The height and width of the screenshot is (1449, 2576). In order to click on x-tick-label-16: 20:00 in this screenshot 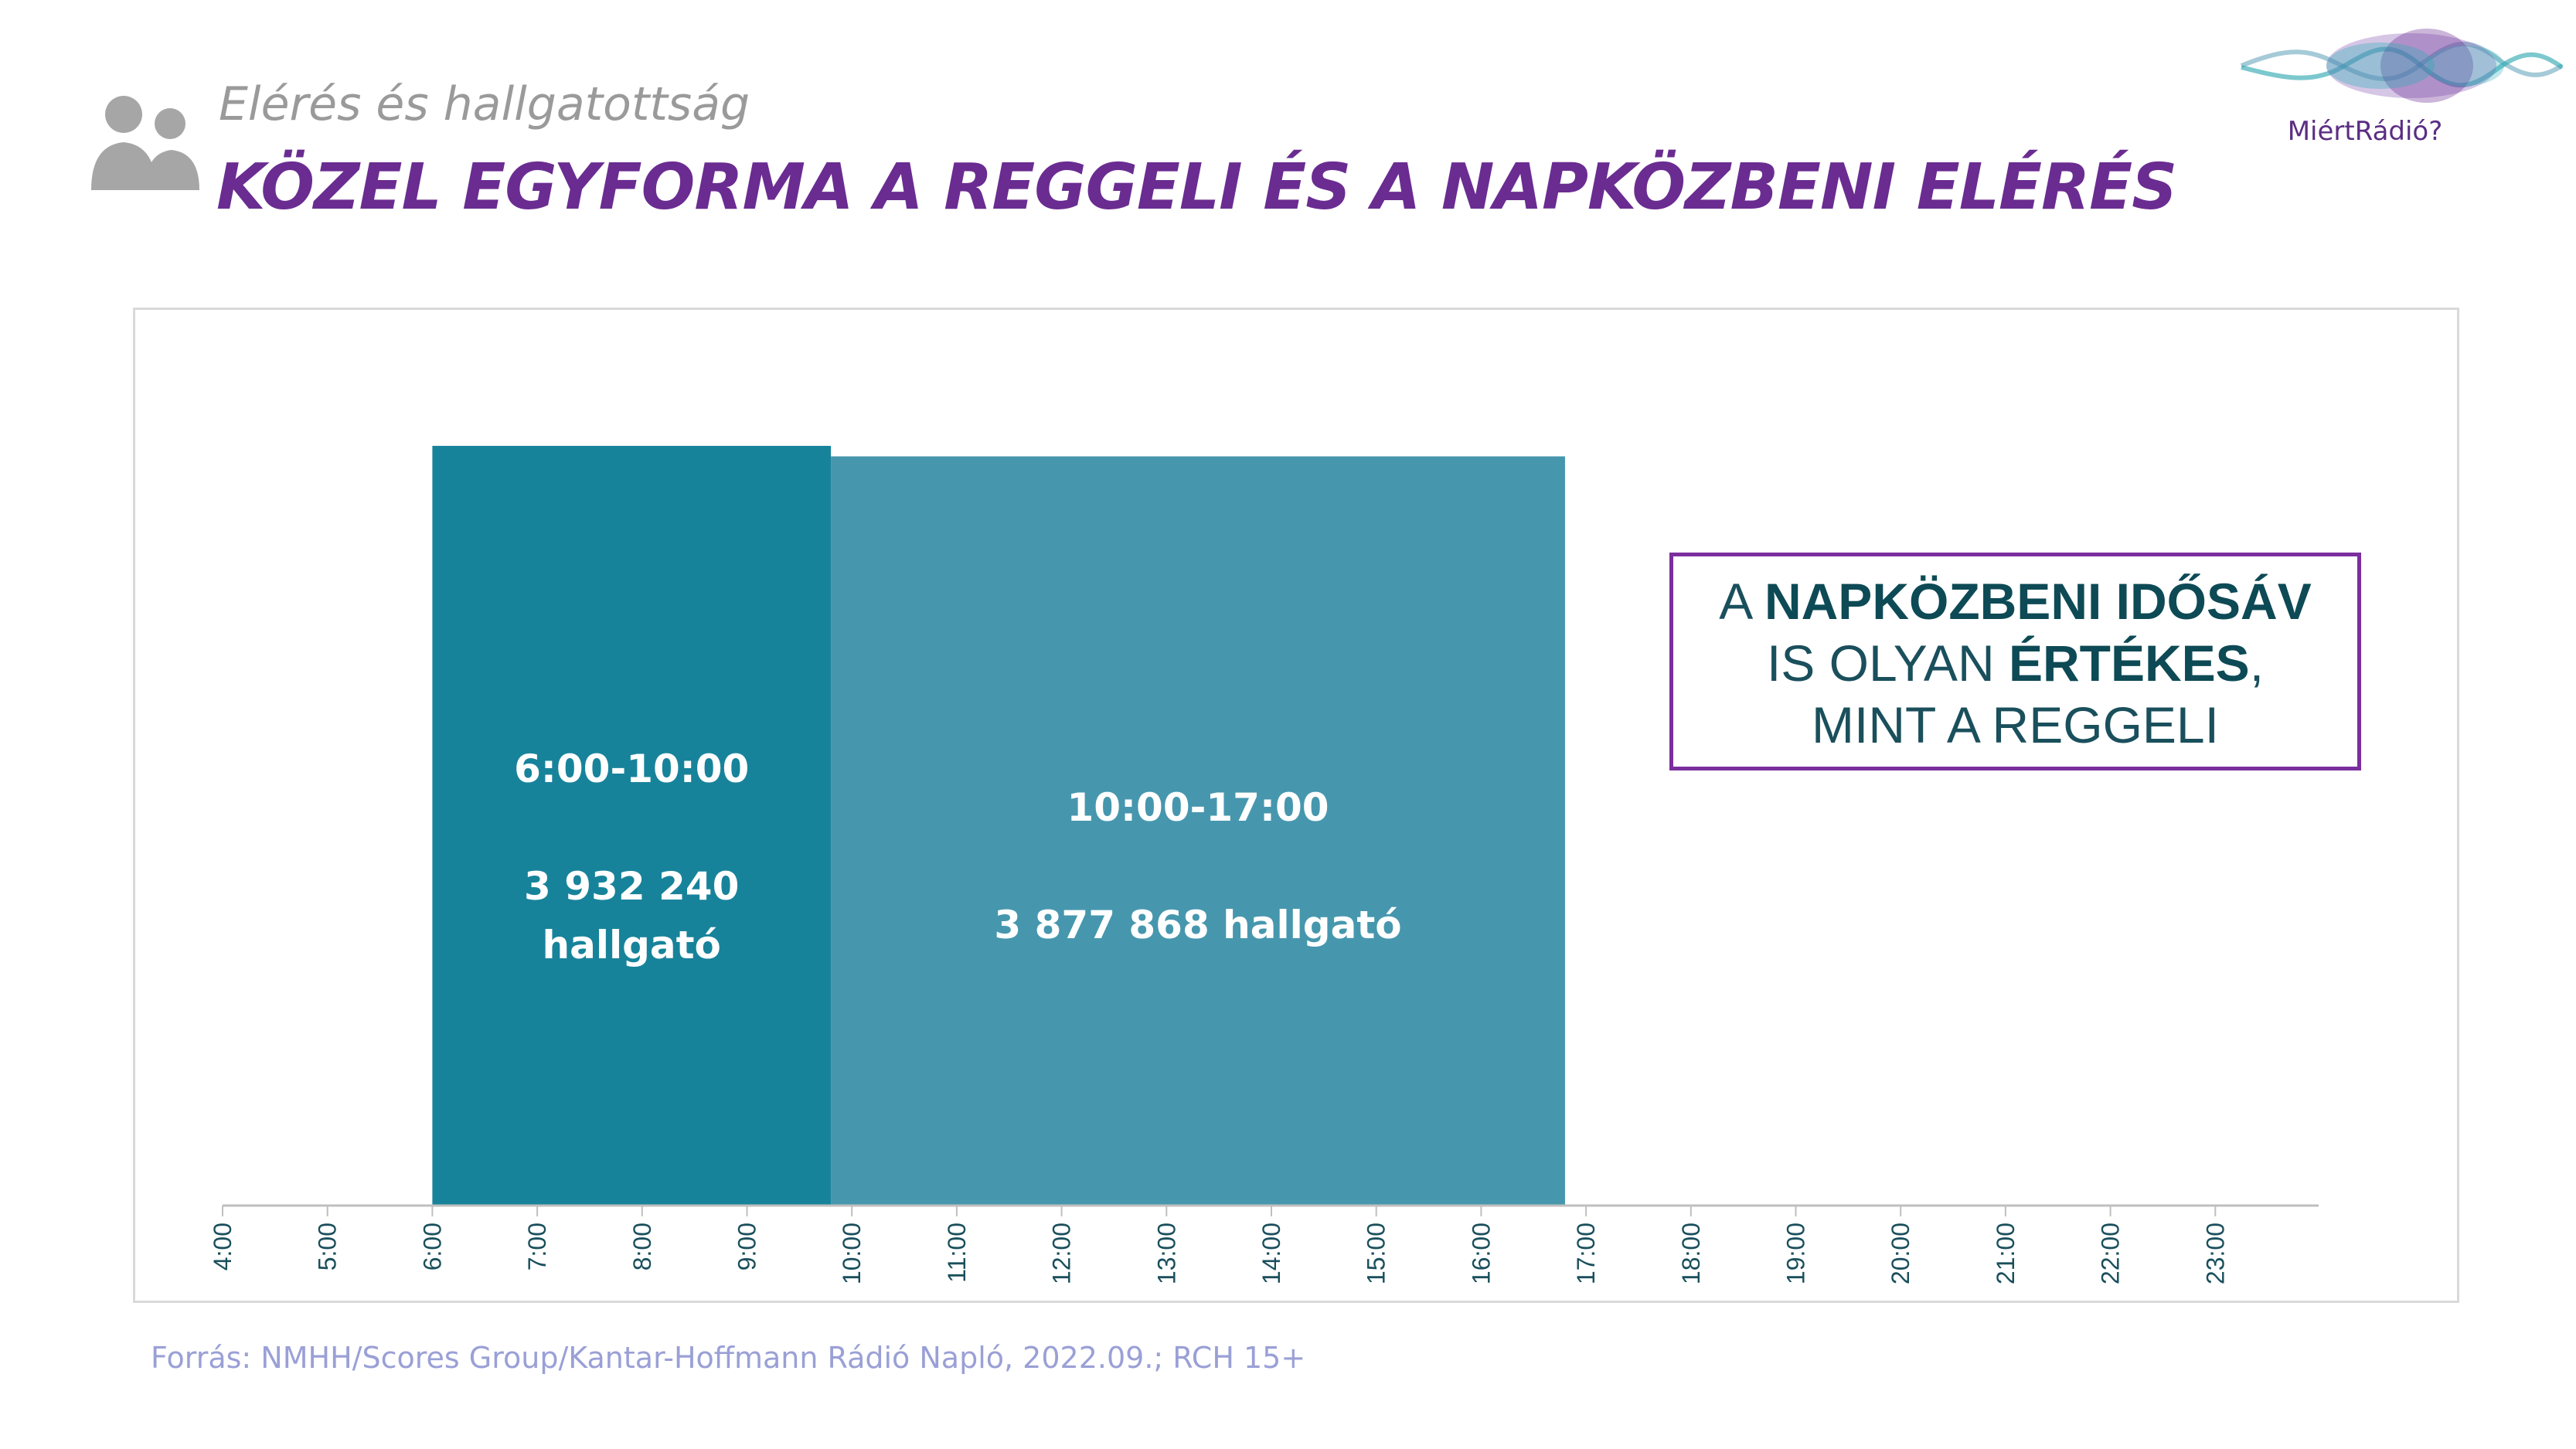, I will do `click(1901, 1254)`.